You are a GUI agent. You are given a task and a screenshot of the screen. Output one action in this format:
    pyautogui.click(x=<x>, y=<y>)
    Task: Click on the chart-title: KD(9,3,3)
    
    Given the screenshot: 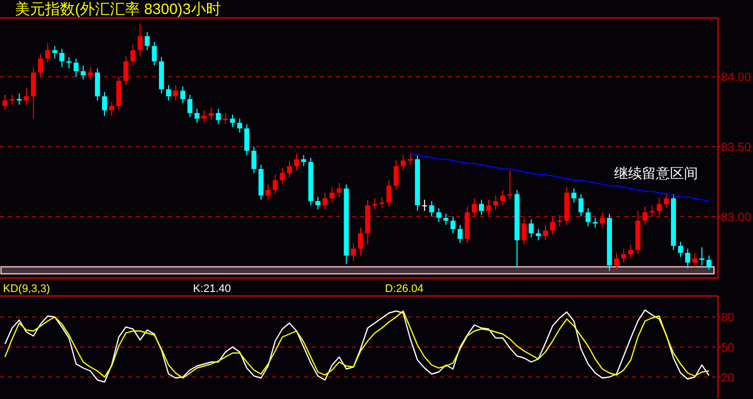 What is the action you would take?
    pyautogui.click(x=26, y=289)
    